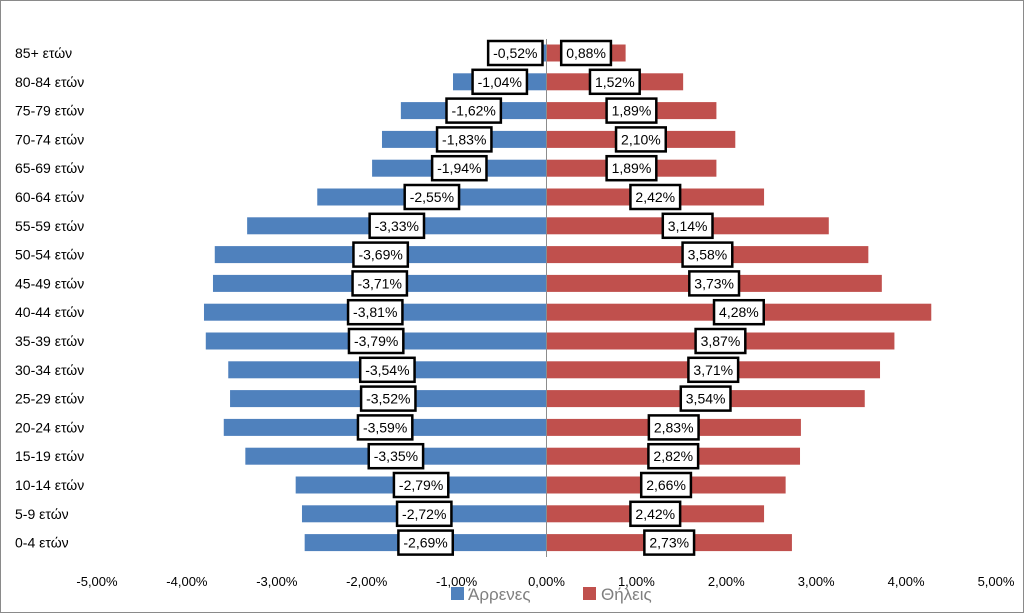 The width and height of the screenshot is (1024, 613). Describe the element at coordinates (641, 139) in the screenshot. I see `data-label: 2,10%` at that location.